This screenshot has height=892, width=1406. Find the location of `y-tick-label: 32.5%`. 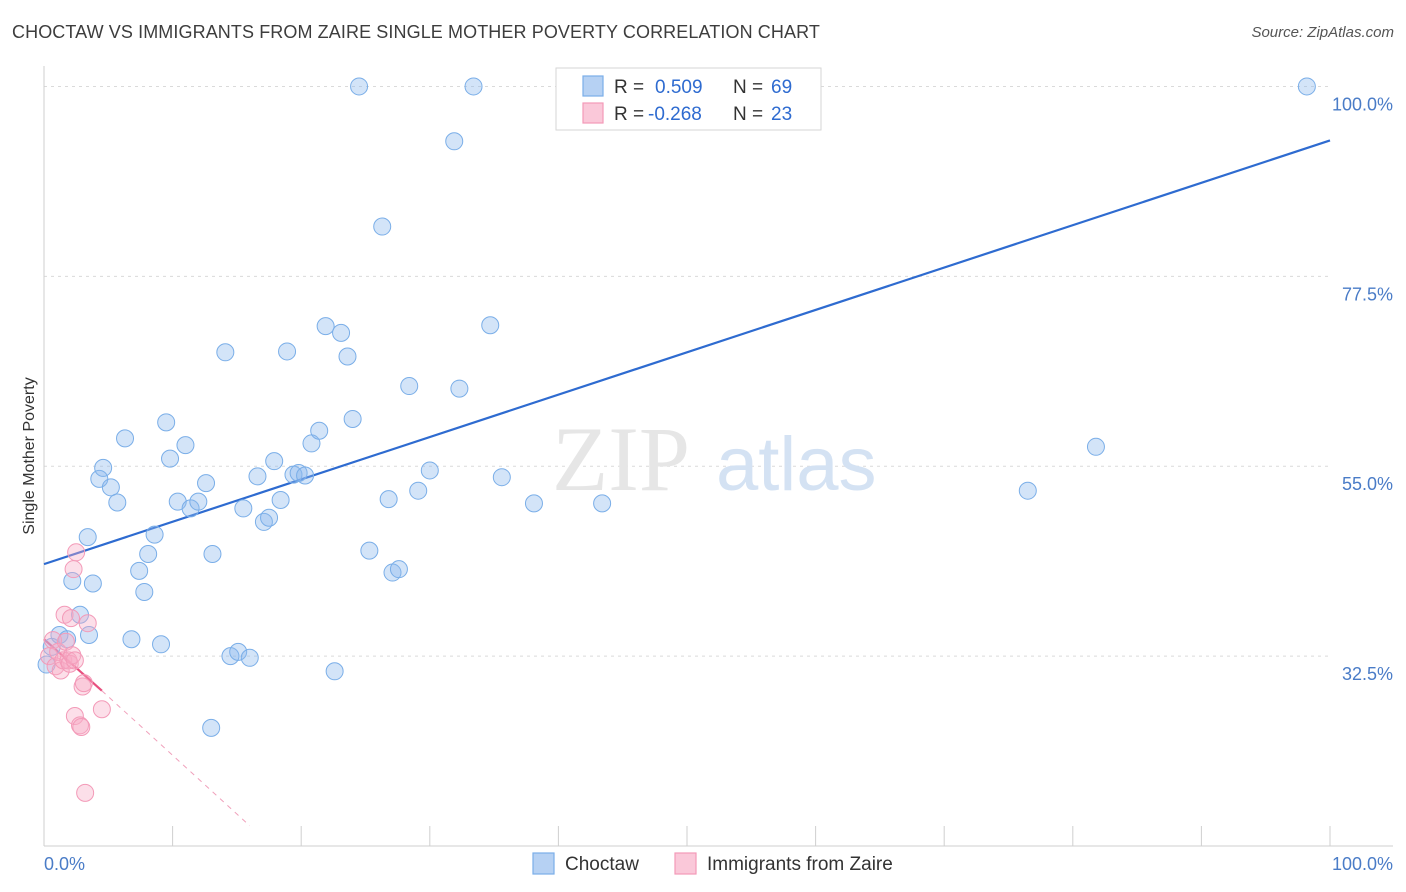

y-tick-label: 32.5% is located at coordinates (1367, 674).